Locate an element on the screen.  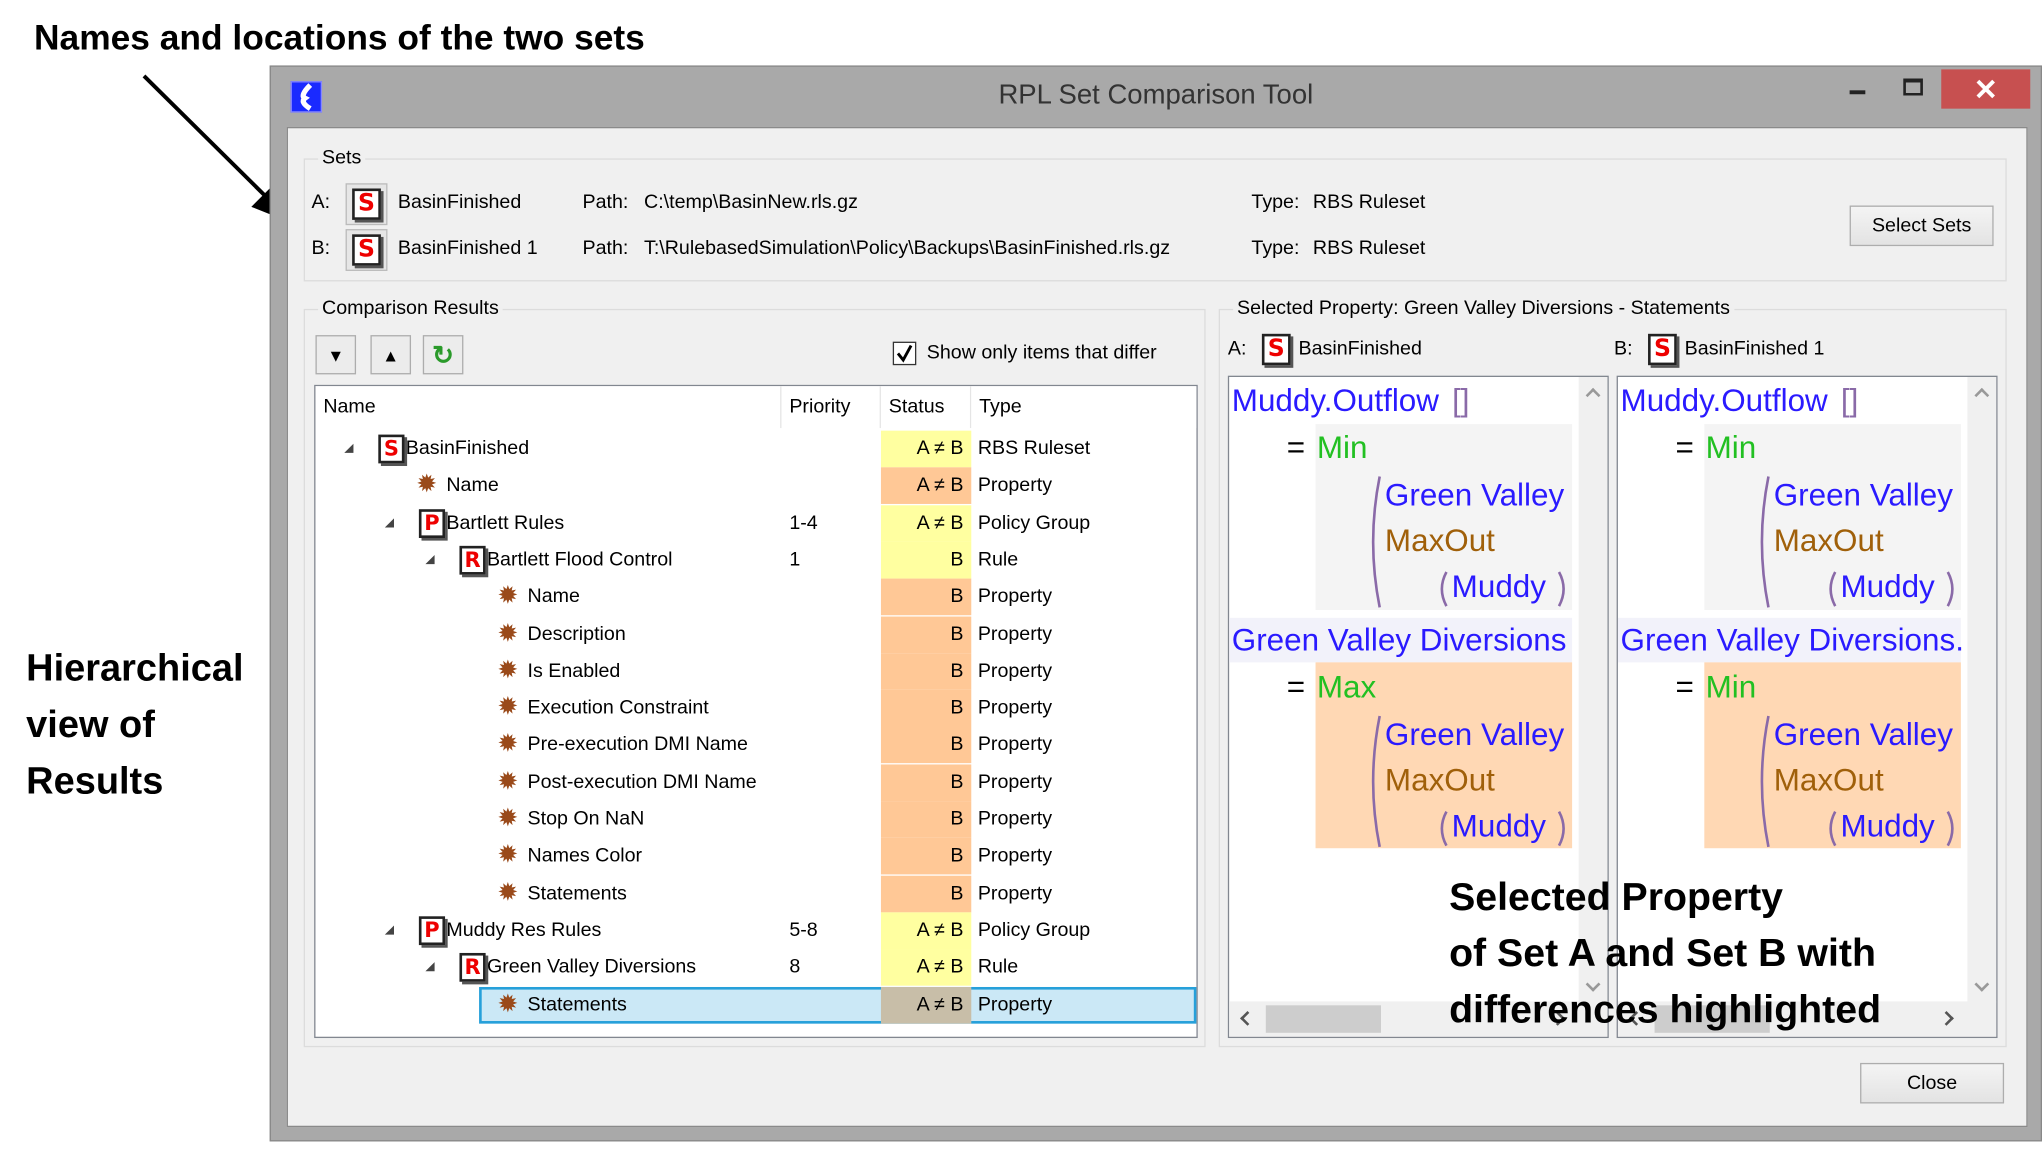
statement-header-bg is located at coordinates (1789, 640).